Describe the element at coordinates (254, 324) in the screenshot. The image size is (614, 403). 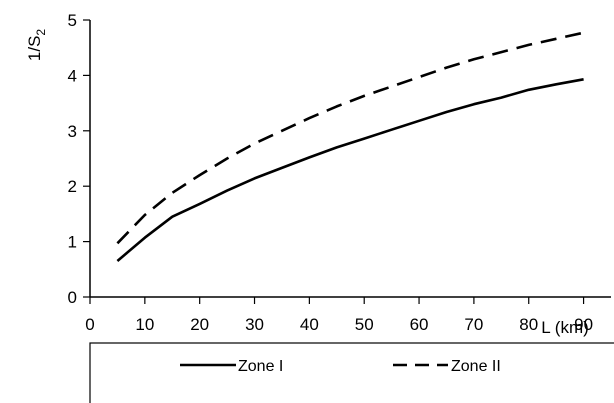
I see `x-tick-label: 30` at that location.